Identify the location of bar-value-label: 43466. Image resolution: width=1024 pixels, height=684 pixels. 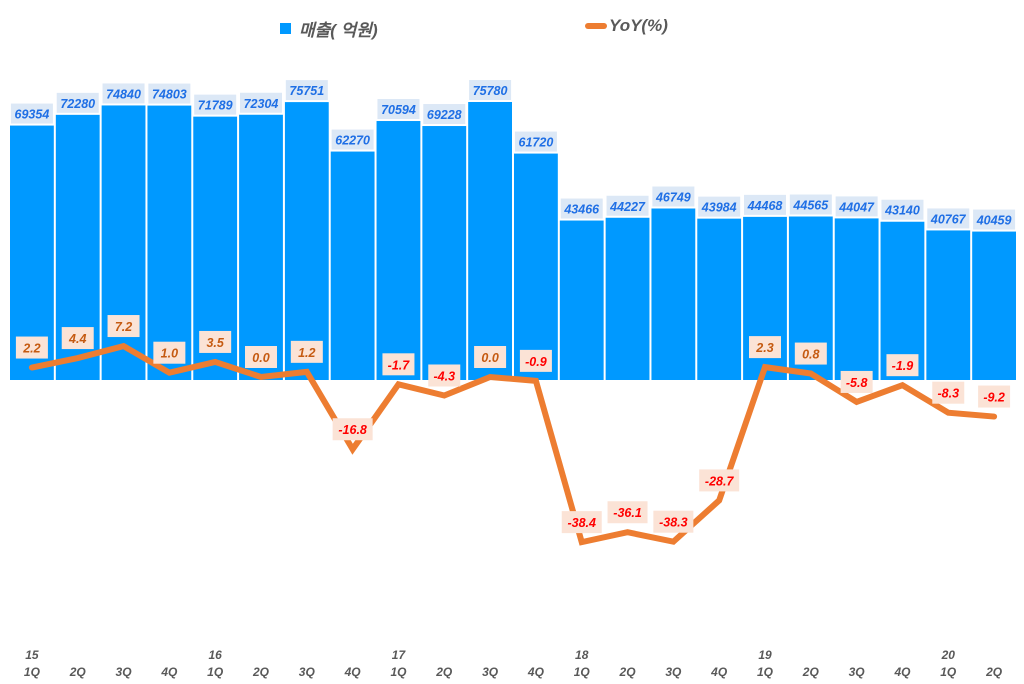
(581, 210).